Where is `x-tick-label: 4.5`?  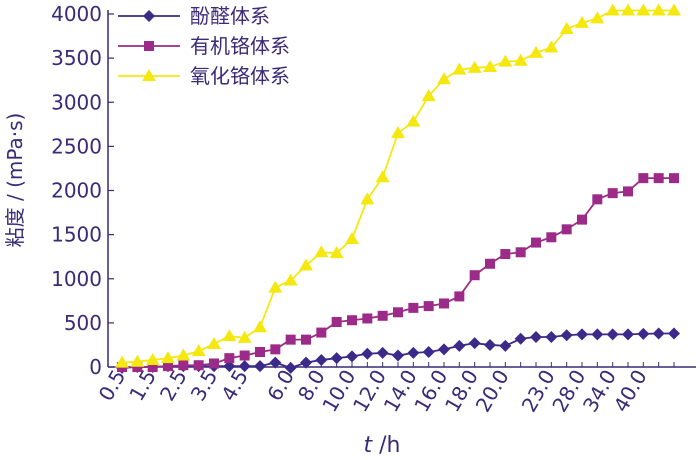
x-tick-label: 4.5 is located at coordinates (234, 386).